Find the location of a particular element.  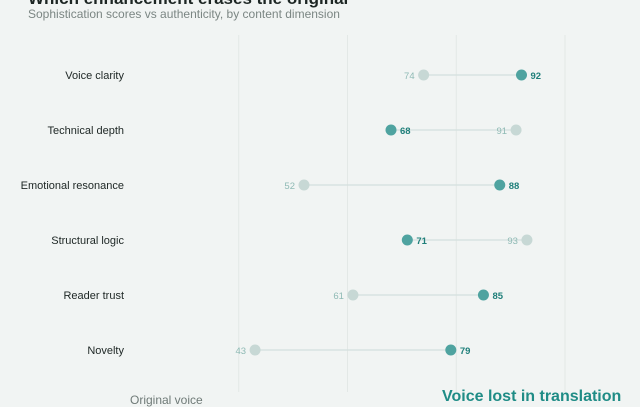

series-b-value-label: 71 is located at coordinates (421, 241).